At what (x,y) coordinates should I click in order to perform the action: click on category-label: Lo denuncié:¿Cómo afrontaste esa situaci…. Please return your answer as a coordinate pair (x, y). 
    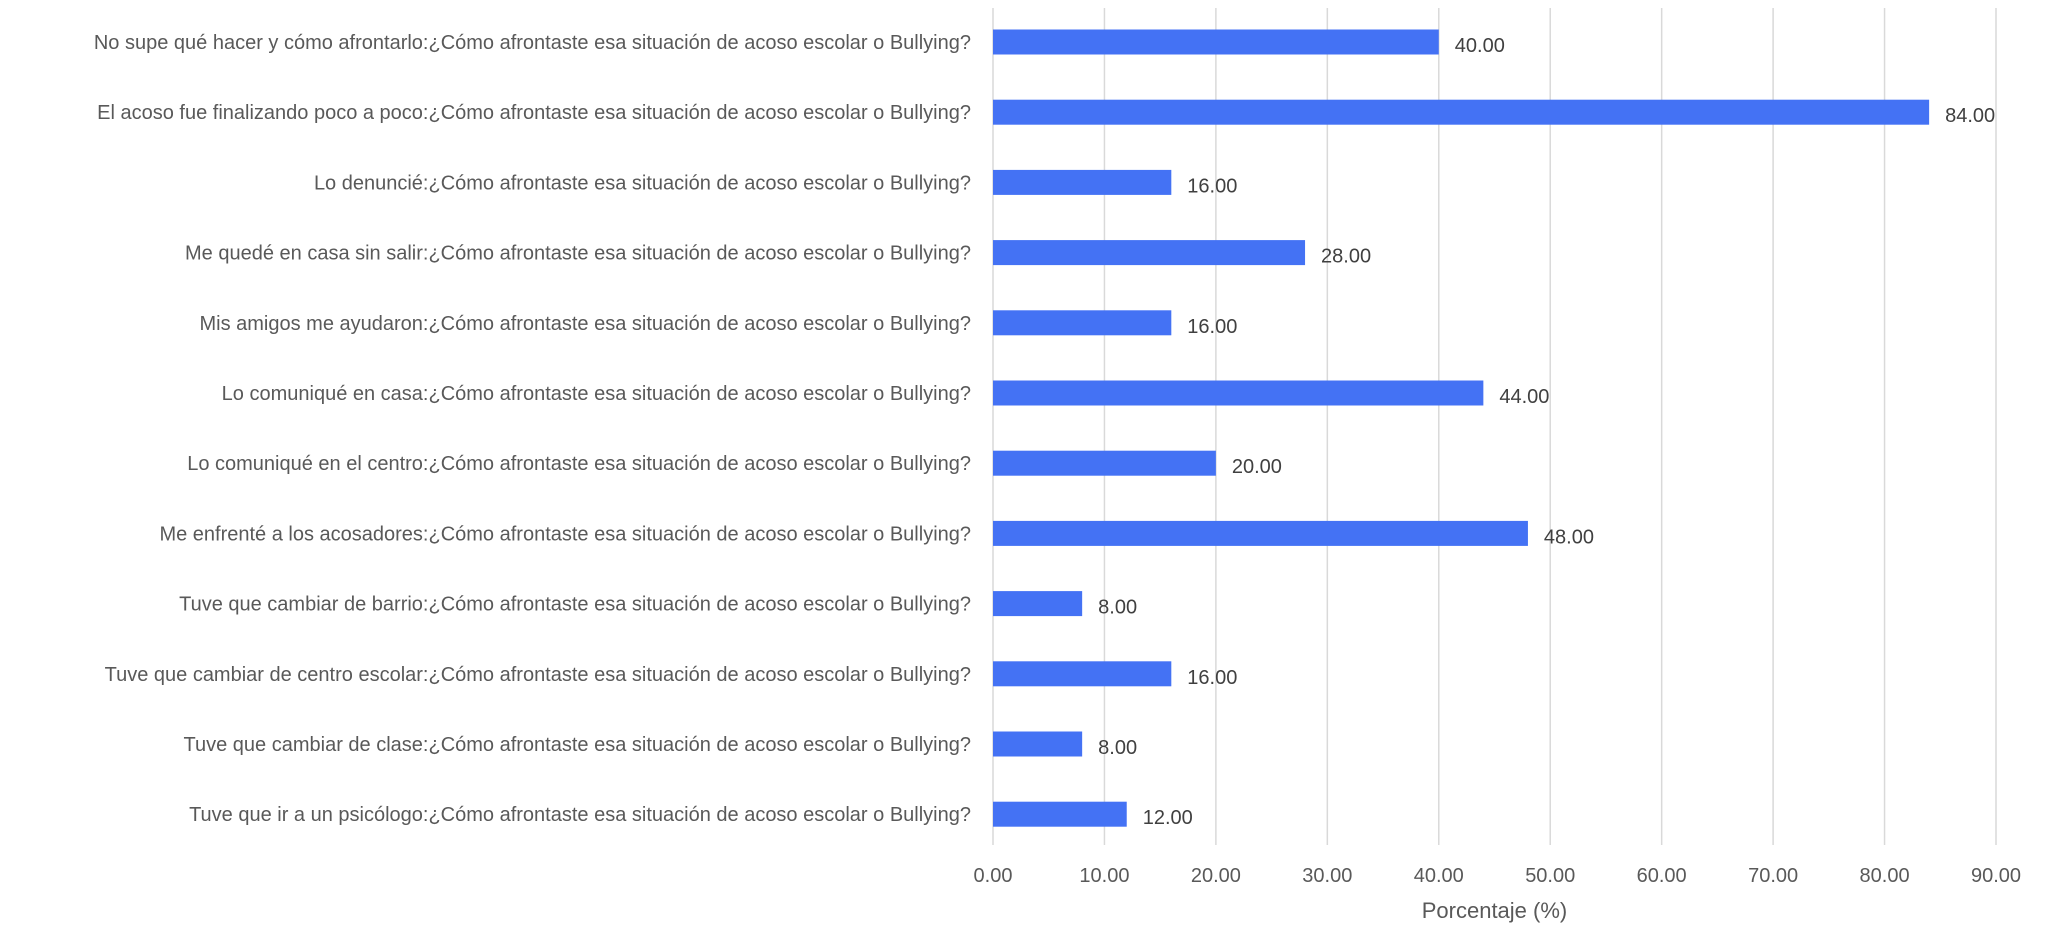
    Looking at the image, I should click on (642, 183).